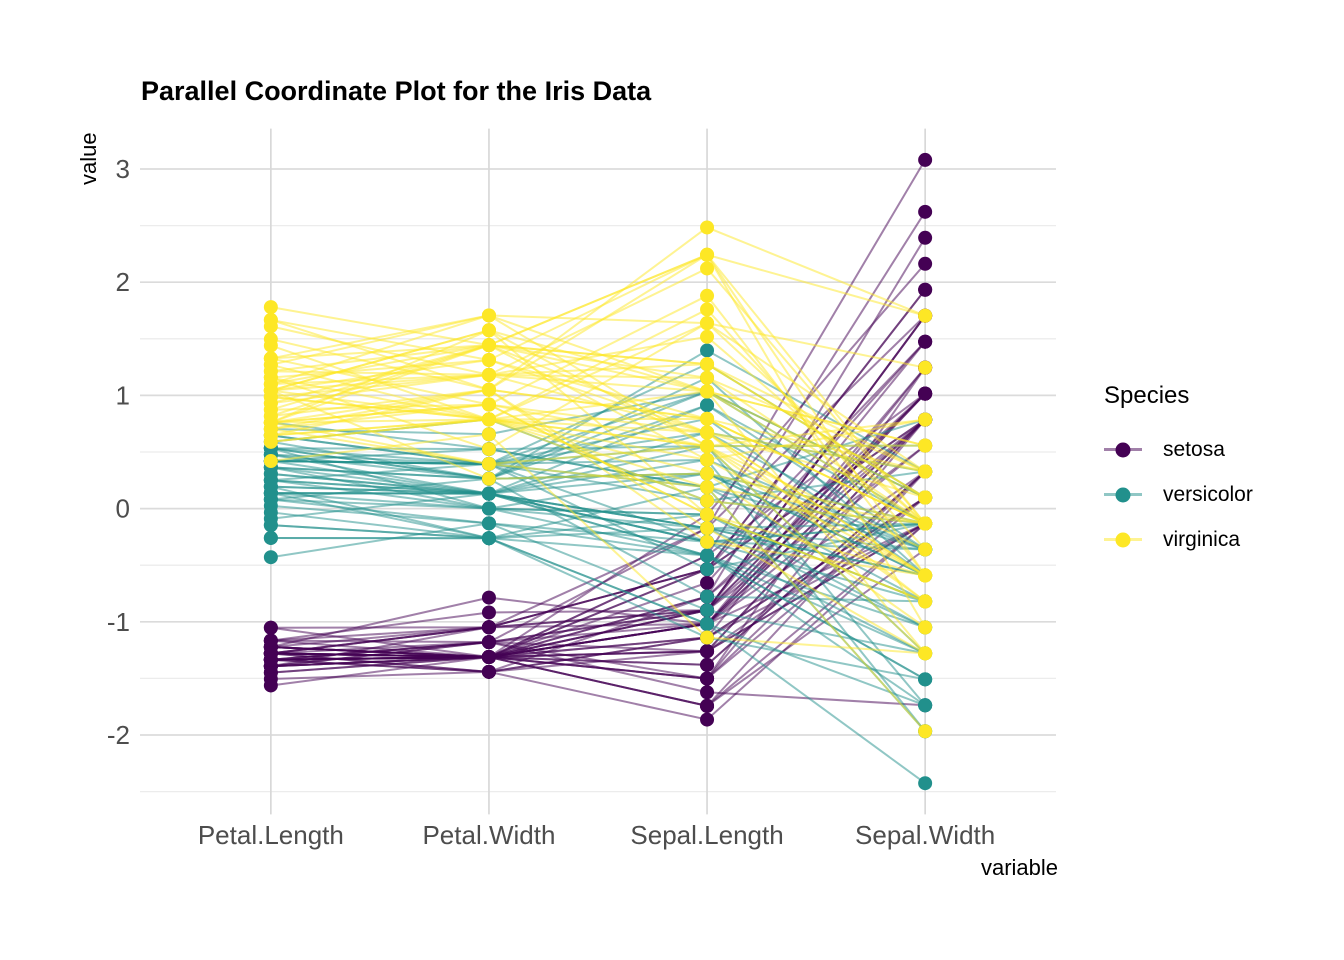 Image resolution: width=1344 pixels, height=960 pixels. I want to click on legend-title: Species, so click(1147, 395).